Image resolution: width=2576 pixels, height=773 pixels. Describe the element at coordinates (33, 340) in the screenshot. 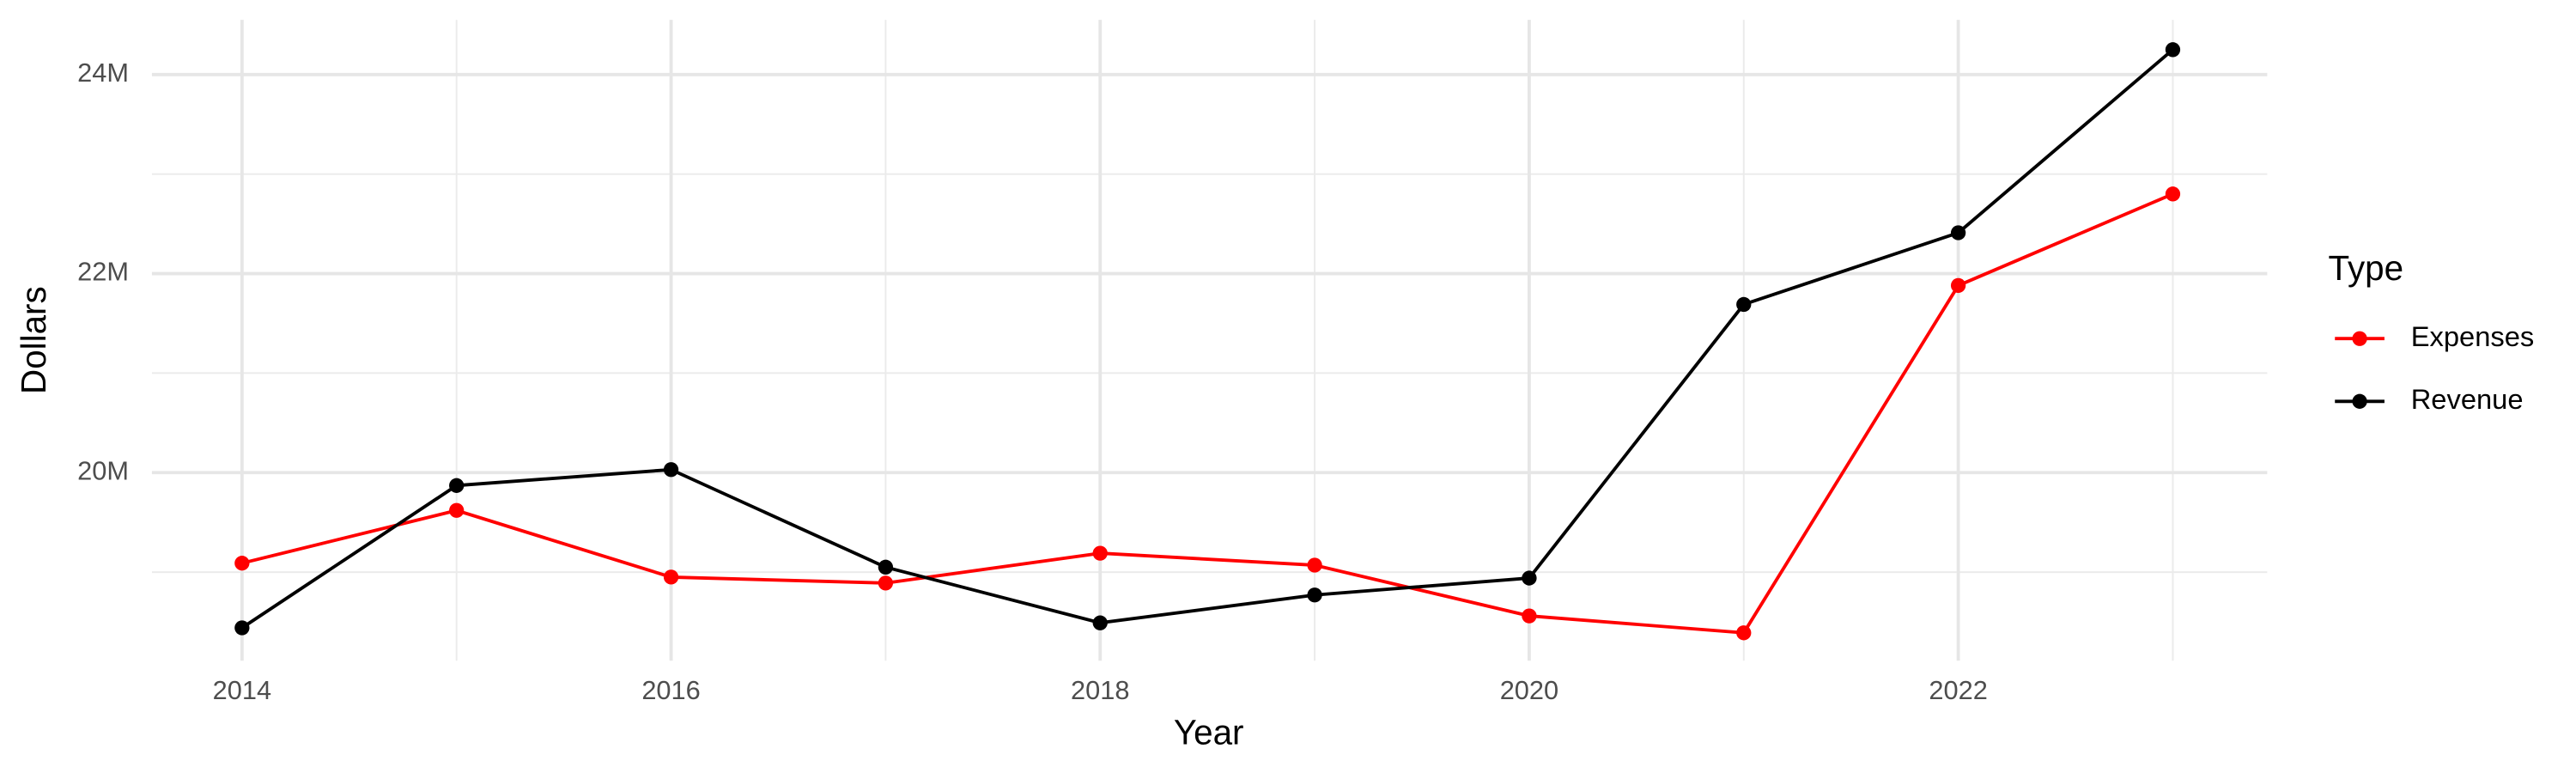

I see `y-axis-title: Dollars` at that location.